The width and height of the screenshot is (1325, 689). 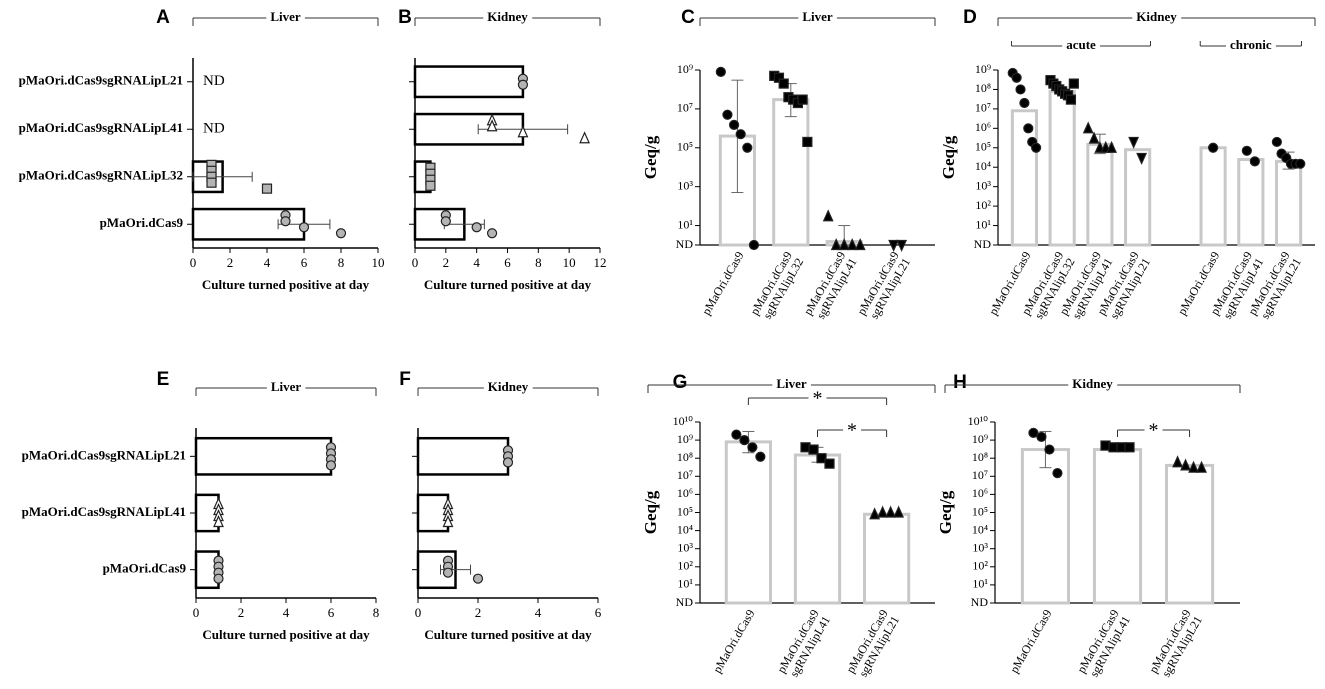 I want to click on x-tick-label: 12, so click(x=600, y=262).